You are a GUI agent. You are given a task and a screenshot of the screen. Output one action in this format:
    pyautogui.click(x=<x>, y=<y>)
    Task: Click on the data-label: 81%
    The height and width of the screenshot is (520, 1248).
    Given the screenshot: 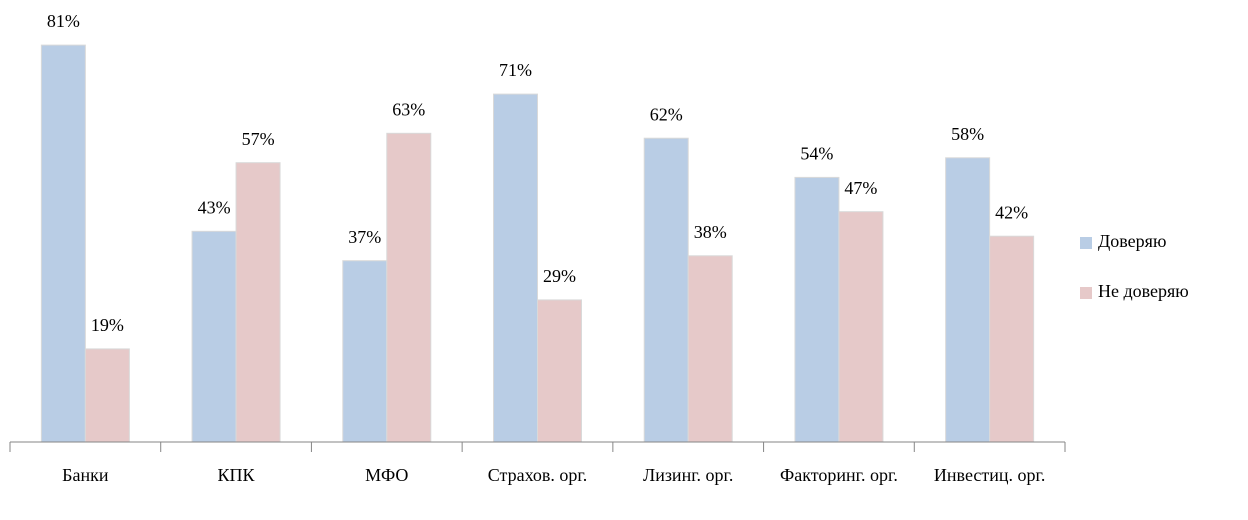 What is the action you would take?
    pyautogui.click(x=63, y=21)
    